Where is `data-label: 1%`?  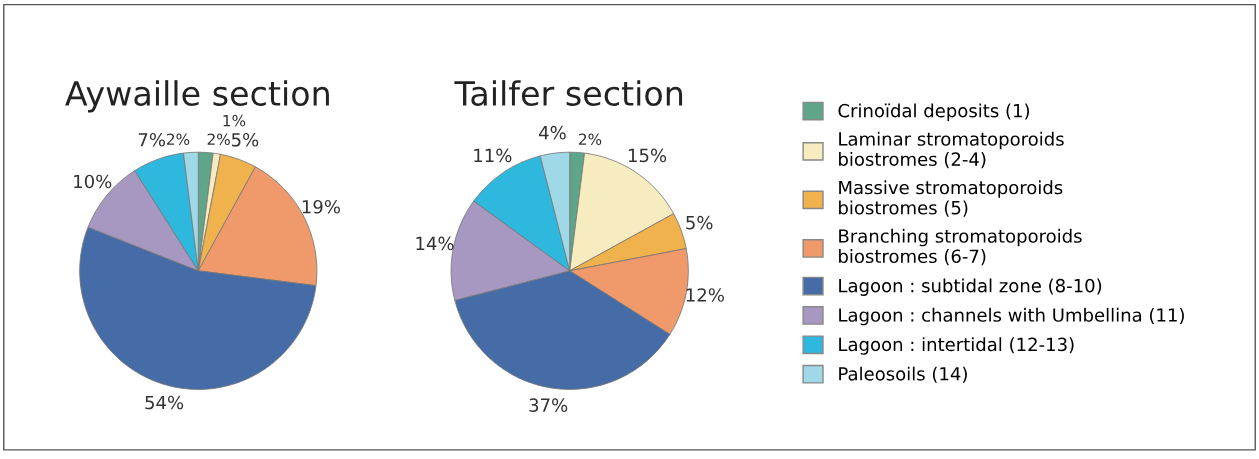 data-label: 1% is located at coordinates (234, 120).